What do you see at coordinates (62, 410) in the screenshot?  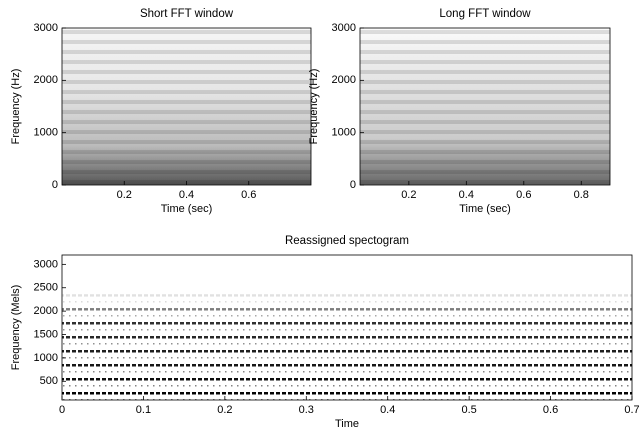 I see `x-tick-label: 0` at bounding box center [62, 410].